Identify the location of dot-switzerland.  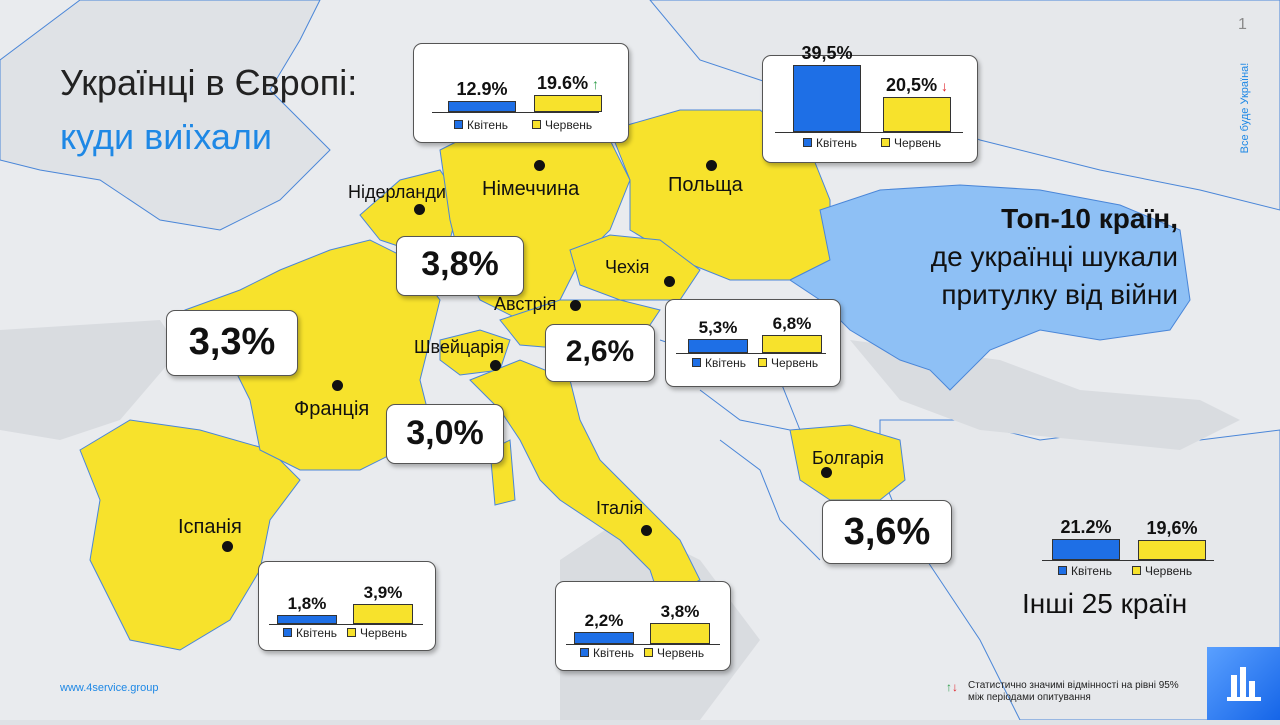
(495, 365).